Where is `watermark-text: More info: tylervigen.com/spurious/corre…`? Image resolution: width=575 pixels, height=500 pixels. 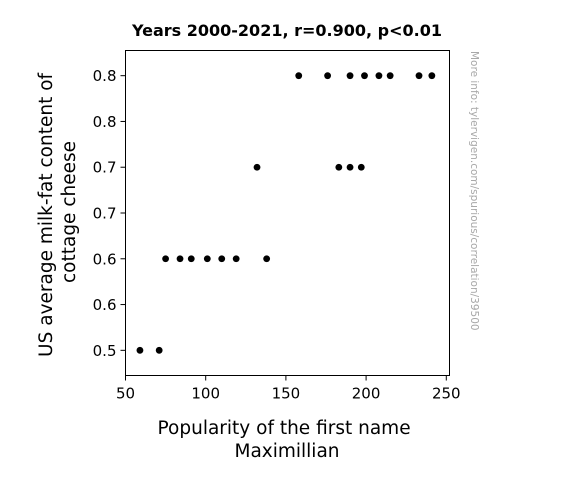 watermark-text: More info: tylervigen.com/spurious/corre… is located at coordinates (474, 191).